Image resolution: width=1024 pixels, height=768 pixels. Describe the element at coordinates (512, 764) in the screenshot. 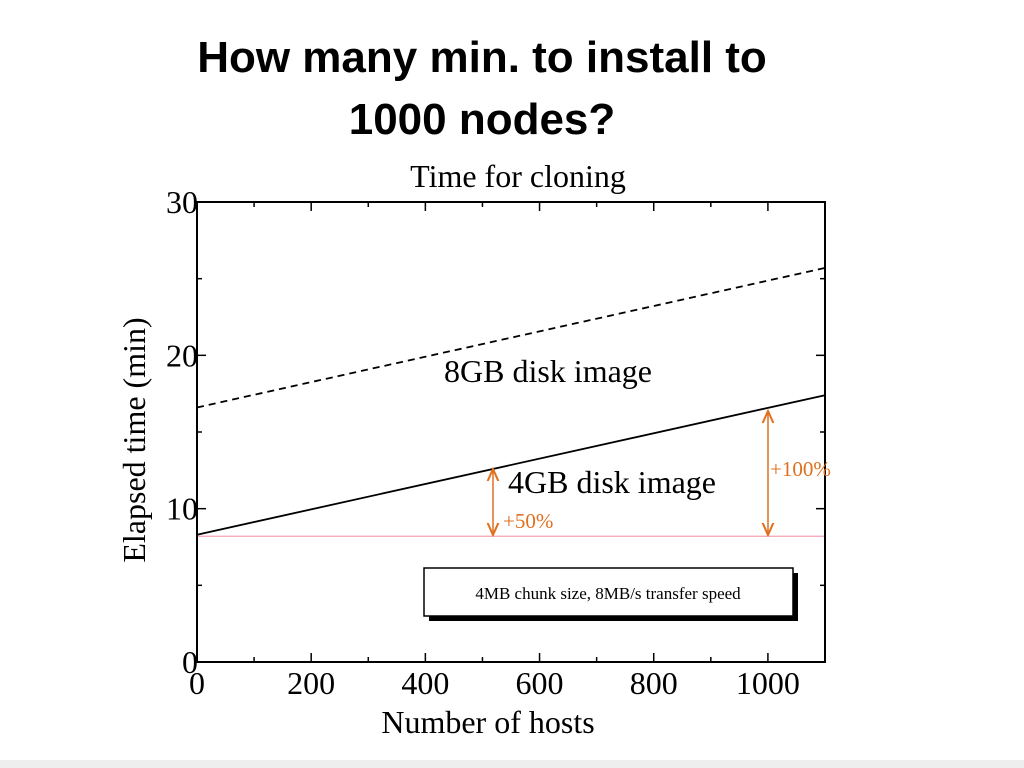

I see `footer-strip` at that location.